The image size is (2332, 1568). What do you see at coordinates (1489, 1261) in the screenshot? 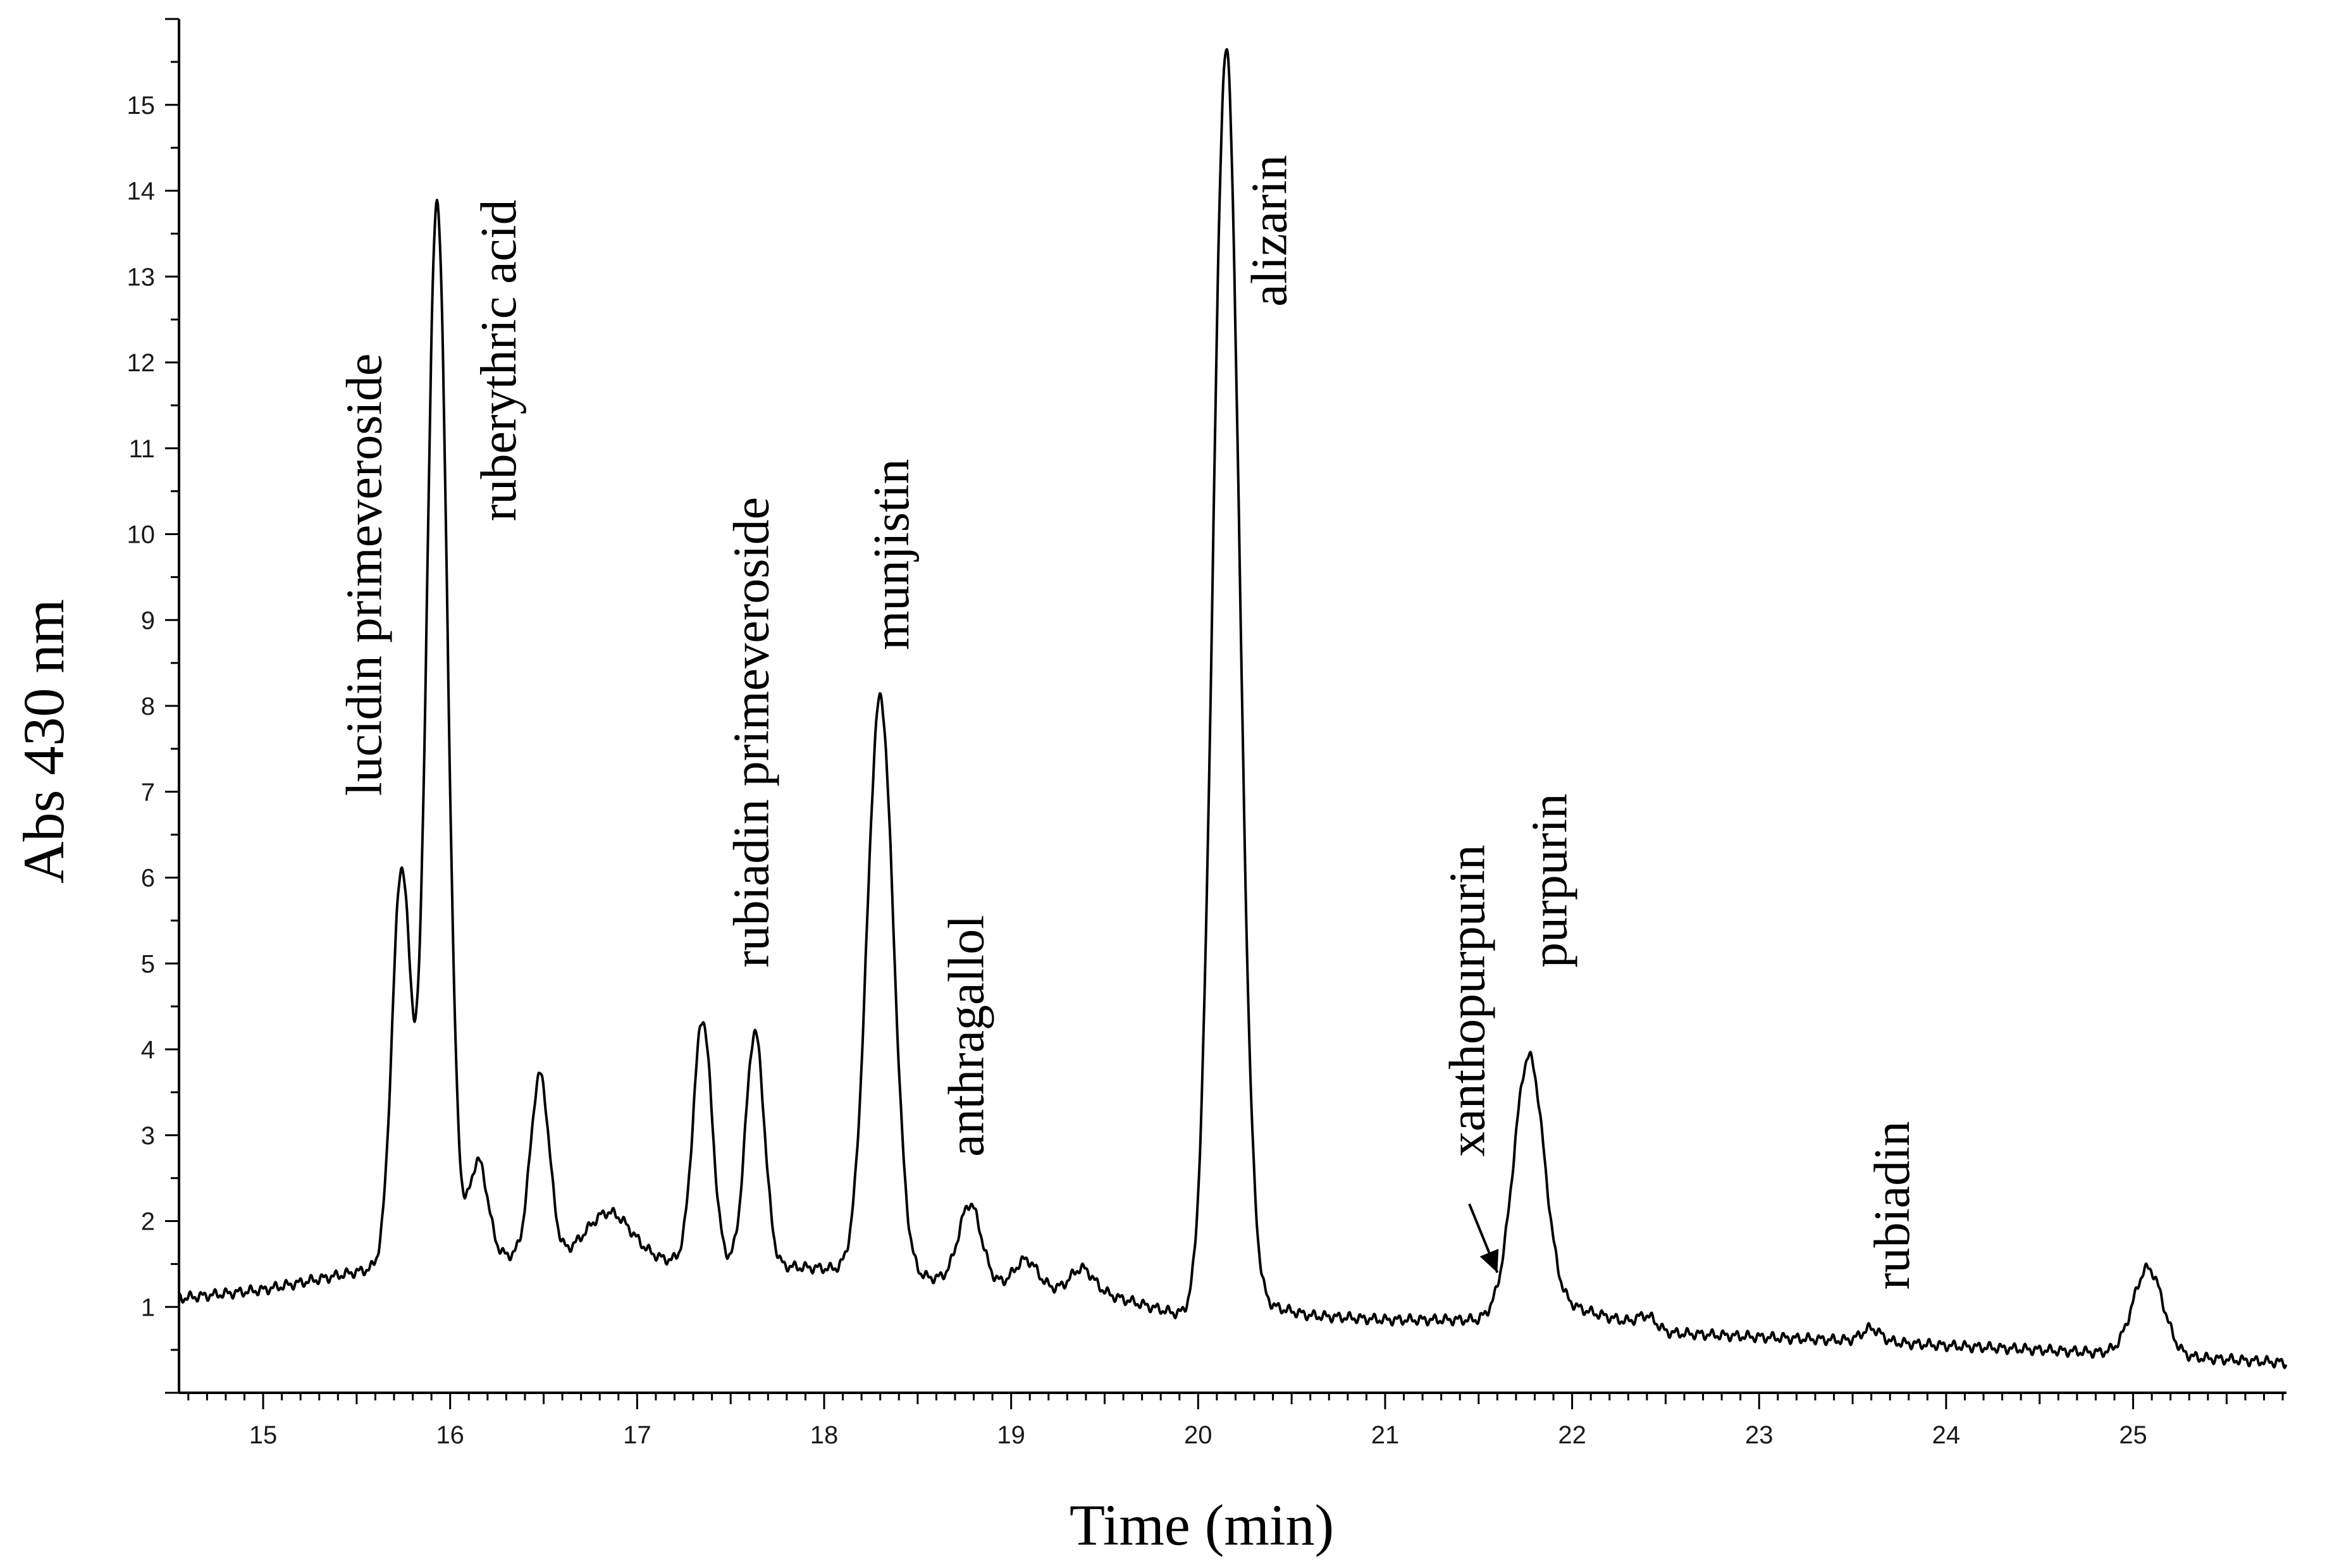
I see `arrow-head-icon` at bounding box center [1489, 1261].